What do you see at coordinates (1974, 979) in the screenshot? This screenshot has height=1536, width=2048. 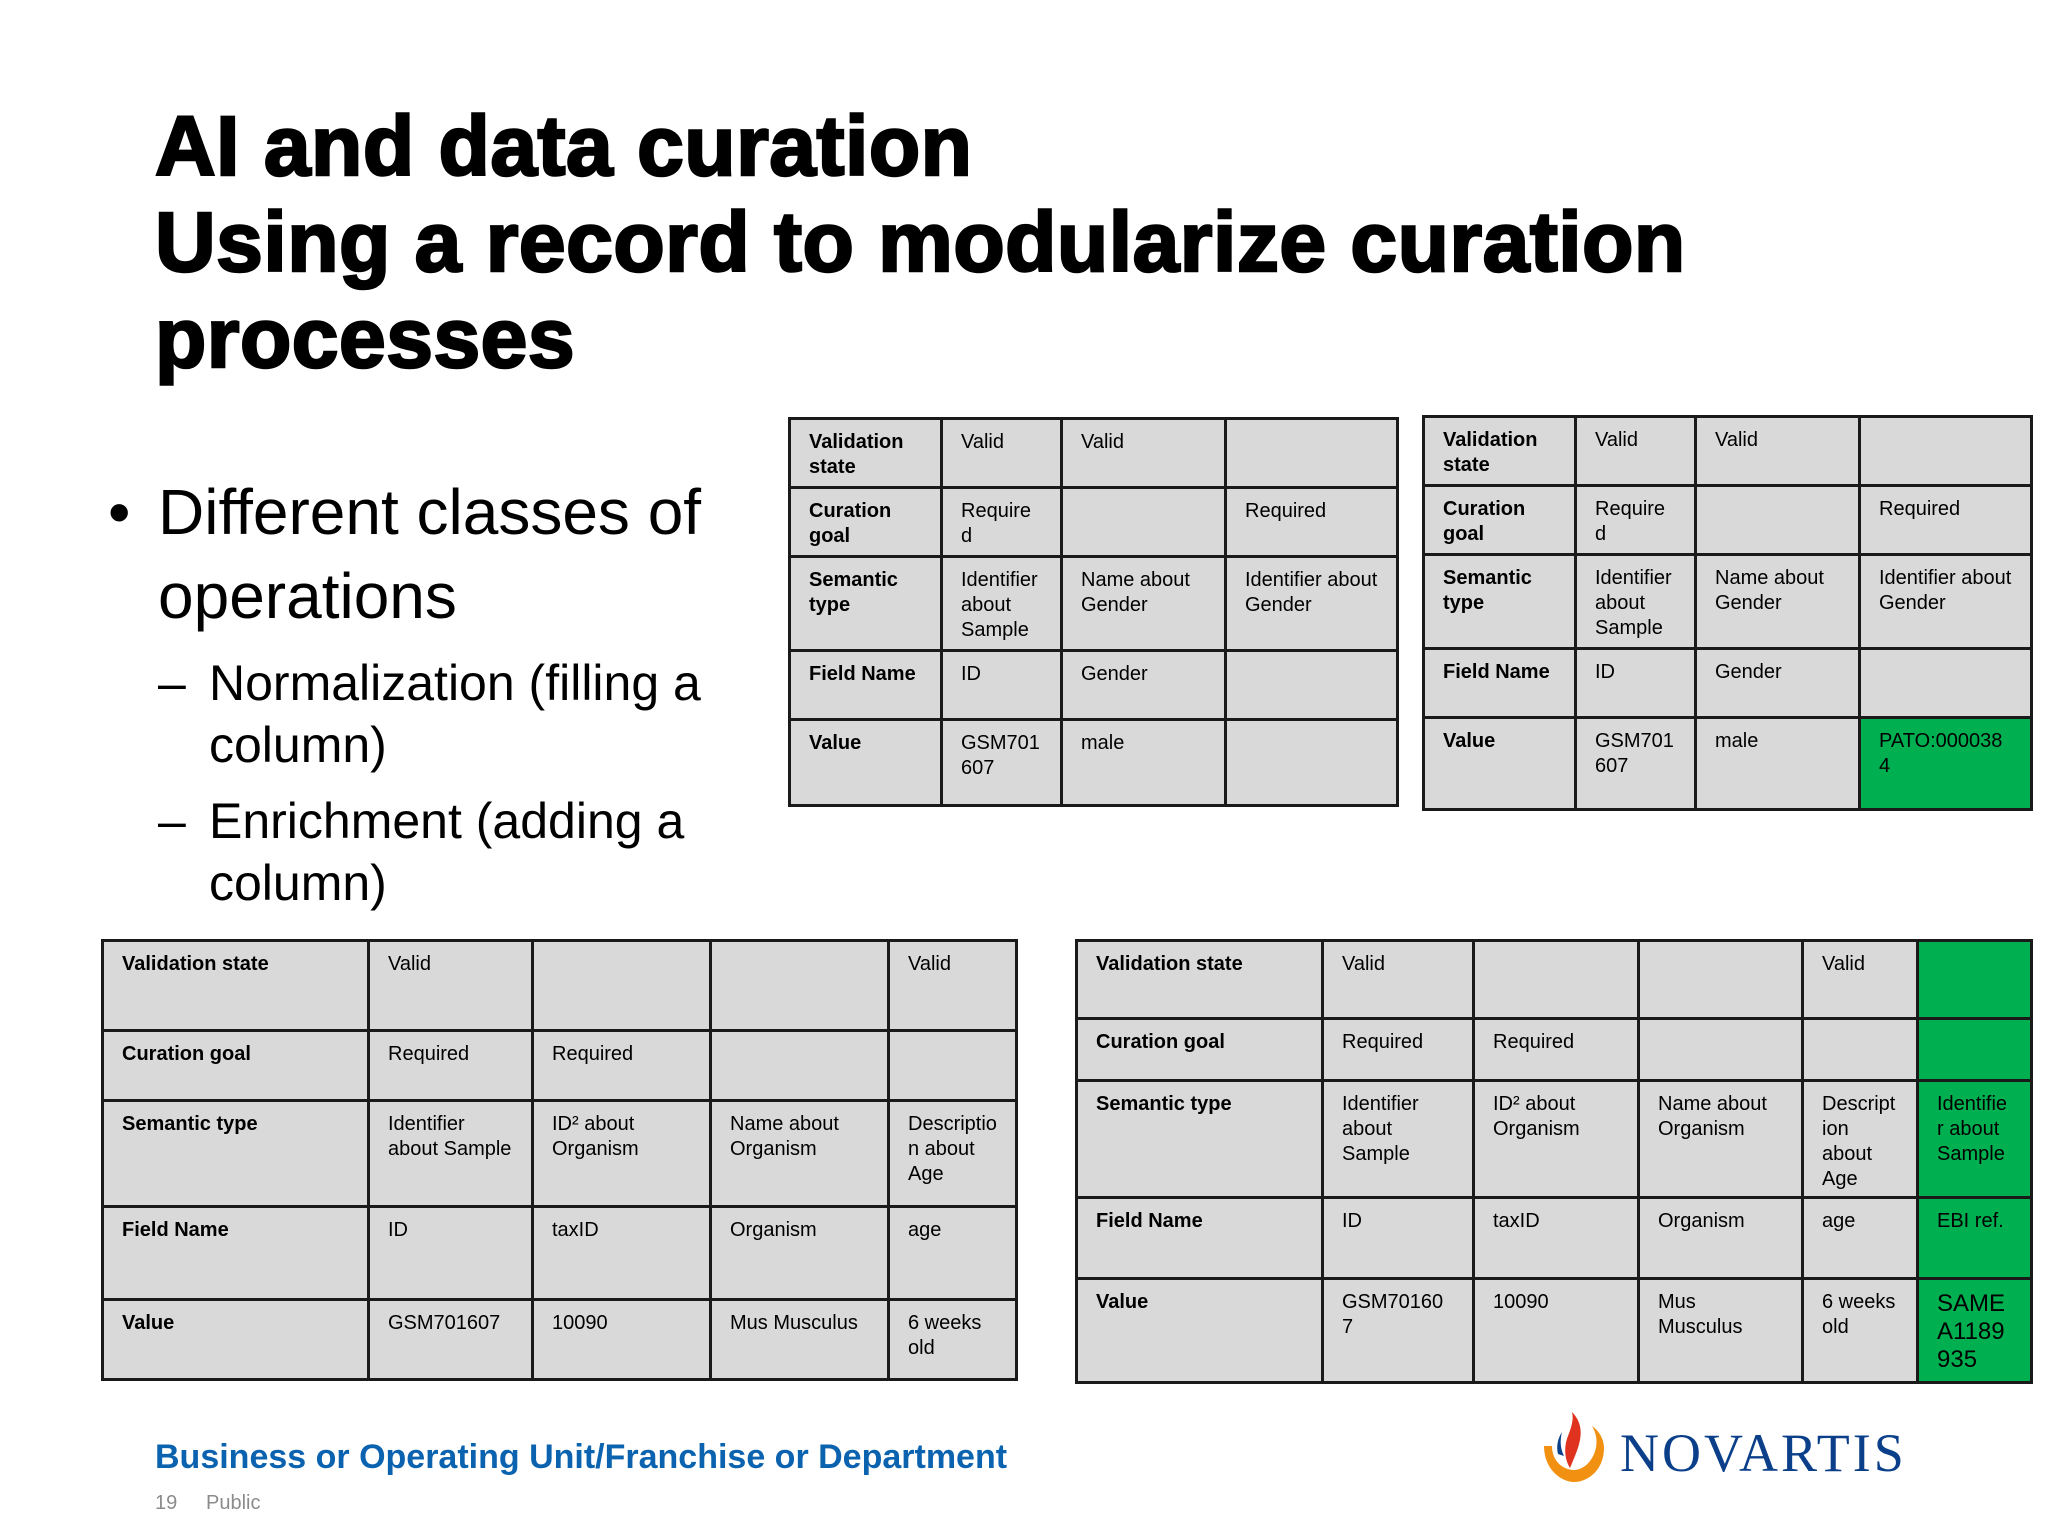 I see `enriched-cell` at bounding box center [1974, 979].